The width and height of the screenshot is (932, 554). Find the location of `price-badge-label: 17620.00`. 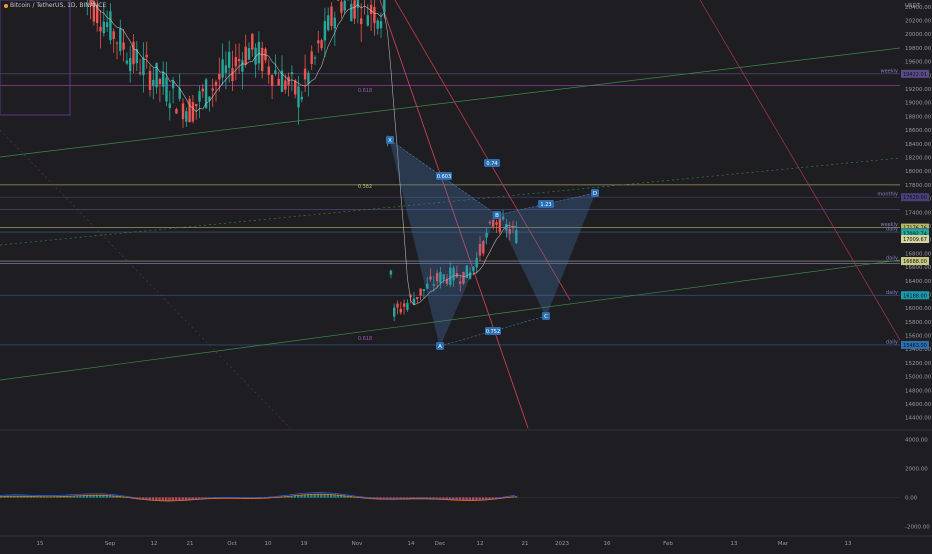

price-badge-label: 17620.00 is located at coordinates (915, 198).